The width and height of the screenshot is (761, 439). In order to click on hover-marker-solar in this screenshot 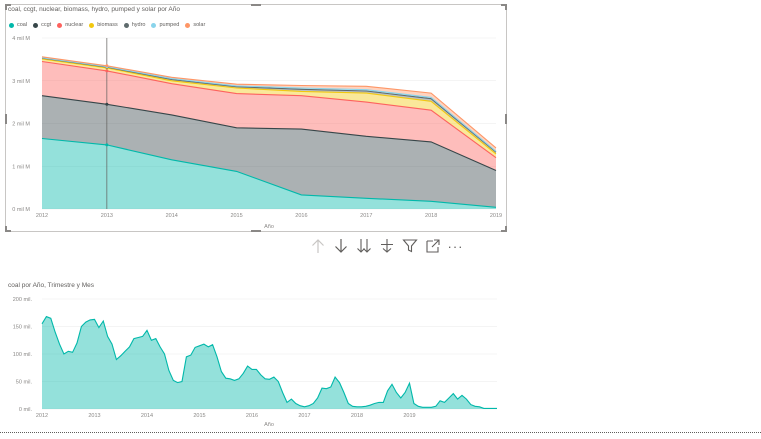, I will do `click(107, 66)`.